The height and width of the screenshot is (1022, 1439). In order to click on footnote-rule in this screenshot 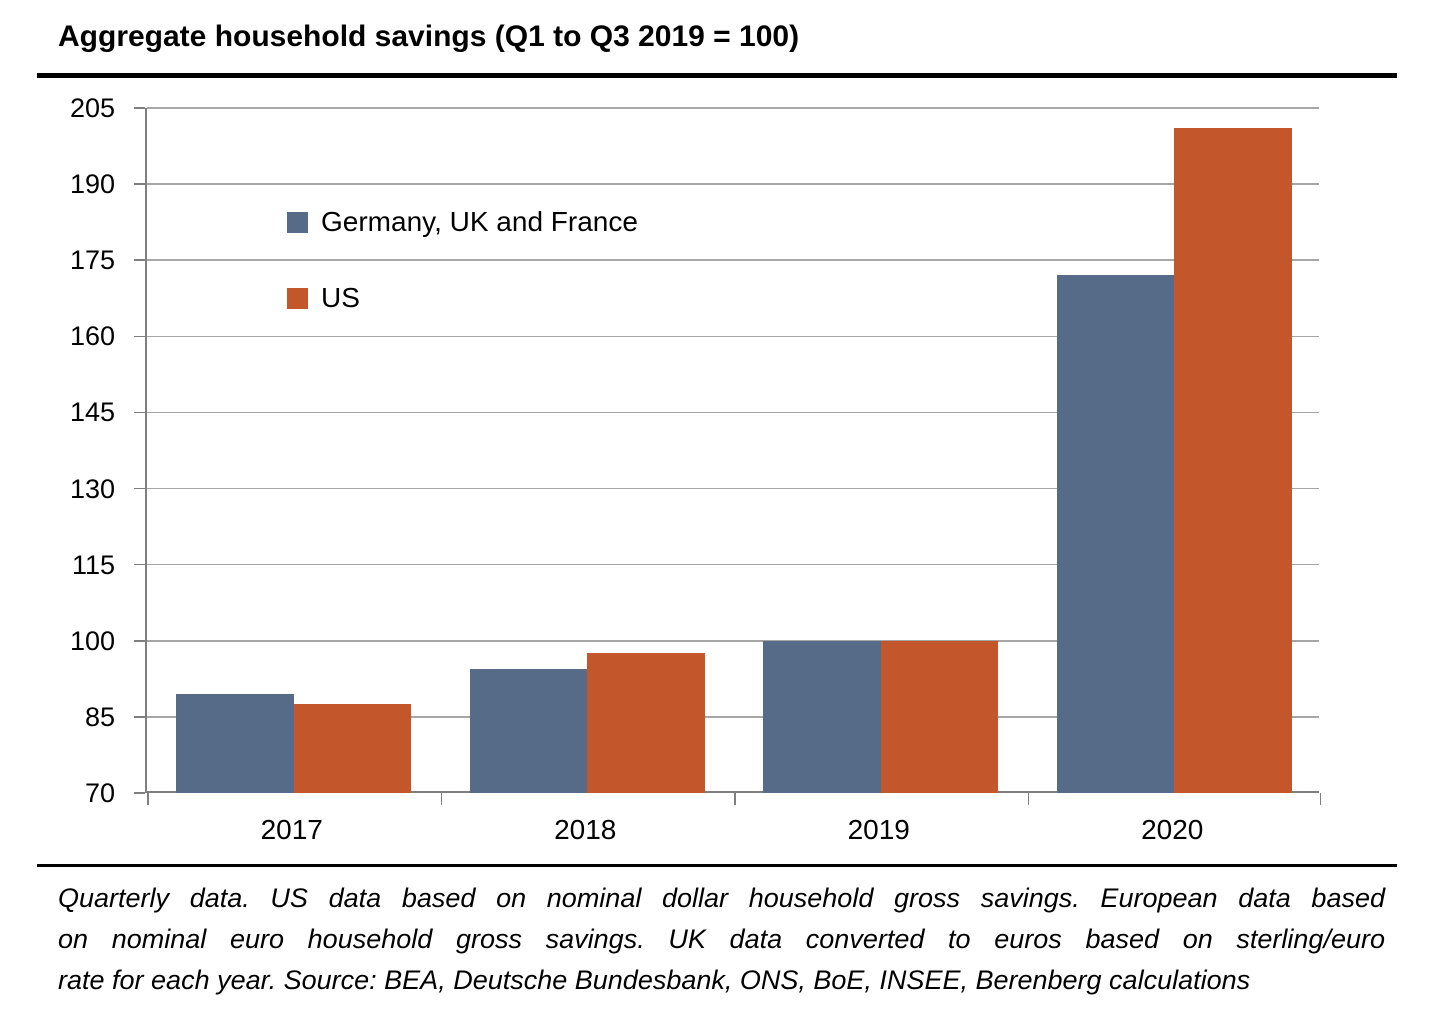, I will do `click(717, 865)`.